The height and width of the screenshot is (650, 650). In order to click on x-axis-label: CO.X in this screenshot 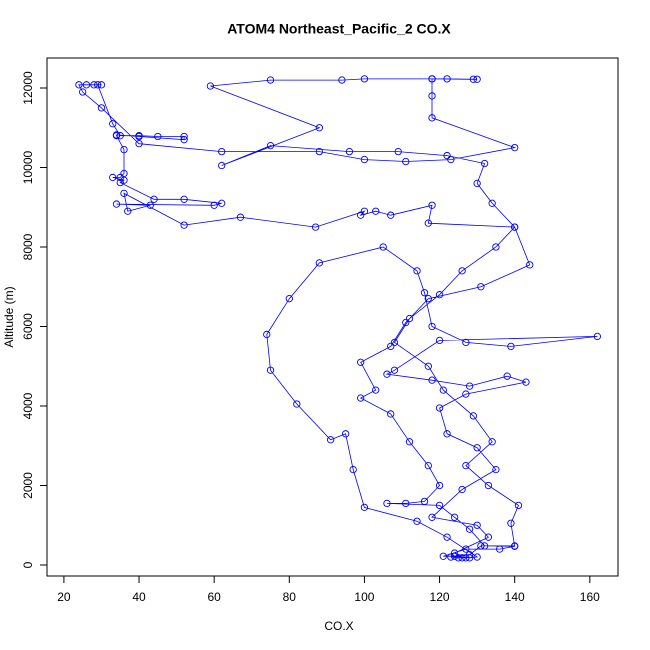, I will do `click(338, 626)`.